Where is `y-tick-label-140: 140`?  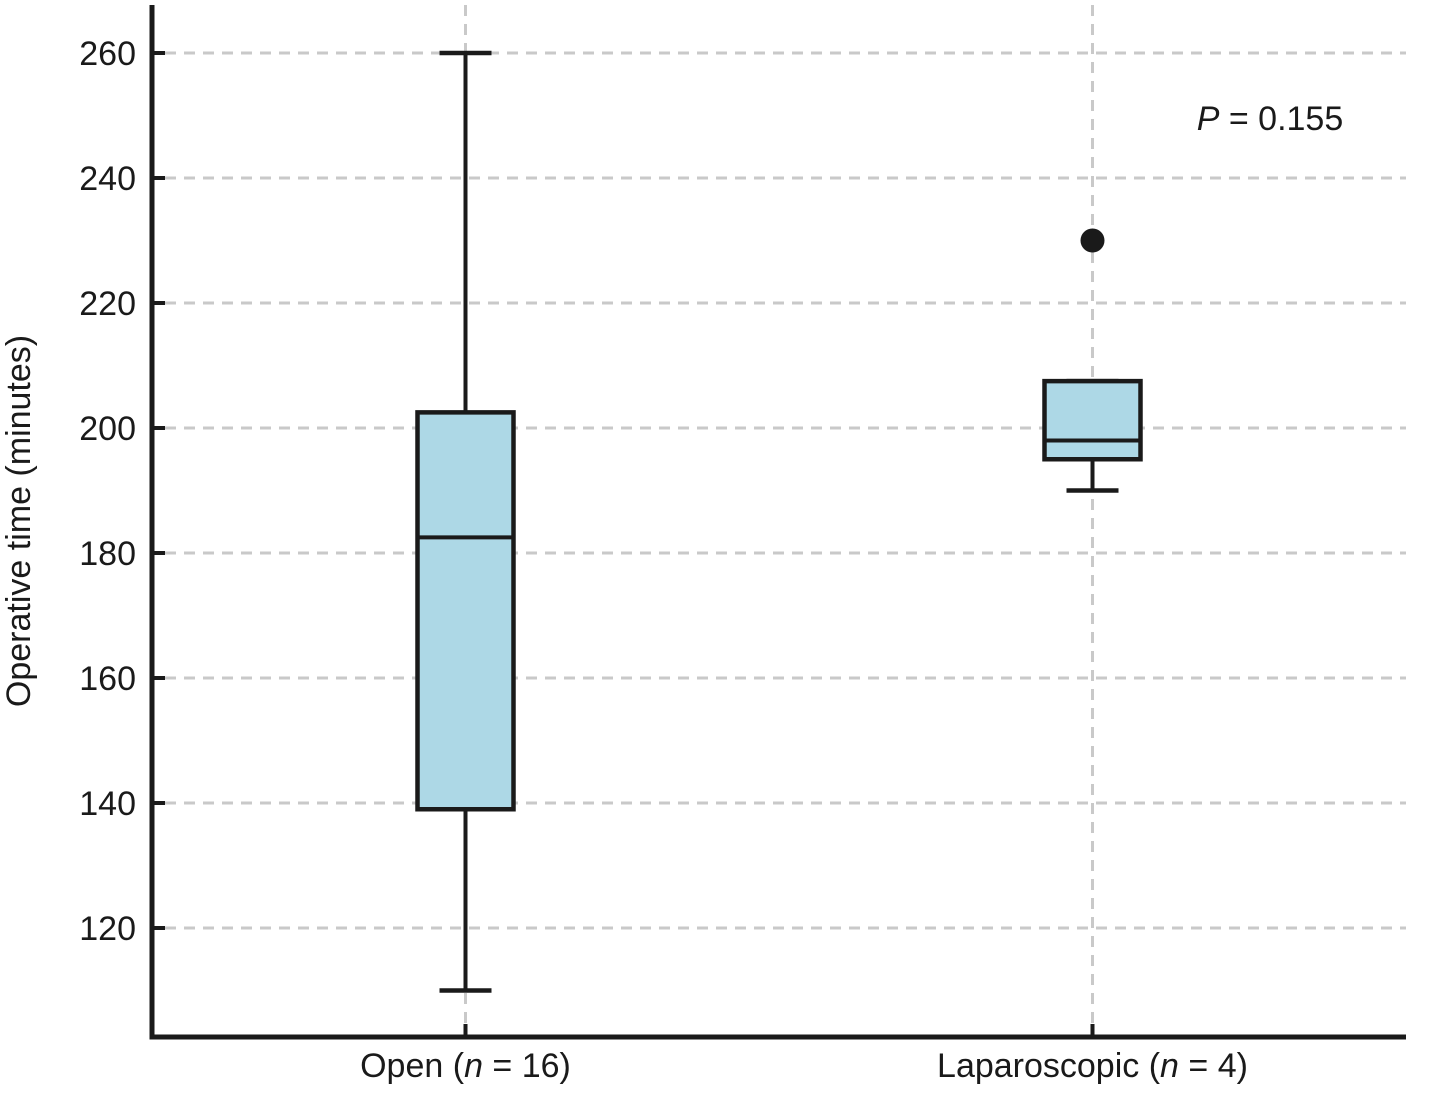 y-tick-label-140: 140 is located at coordinates (107, 804).